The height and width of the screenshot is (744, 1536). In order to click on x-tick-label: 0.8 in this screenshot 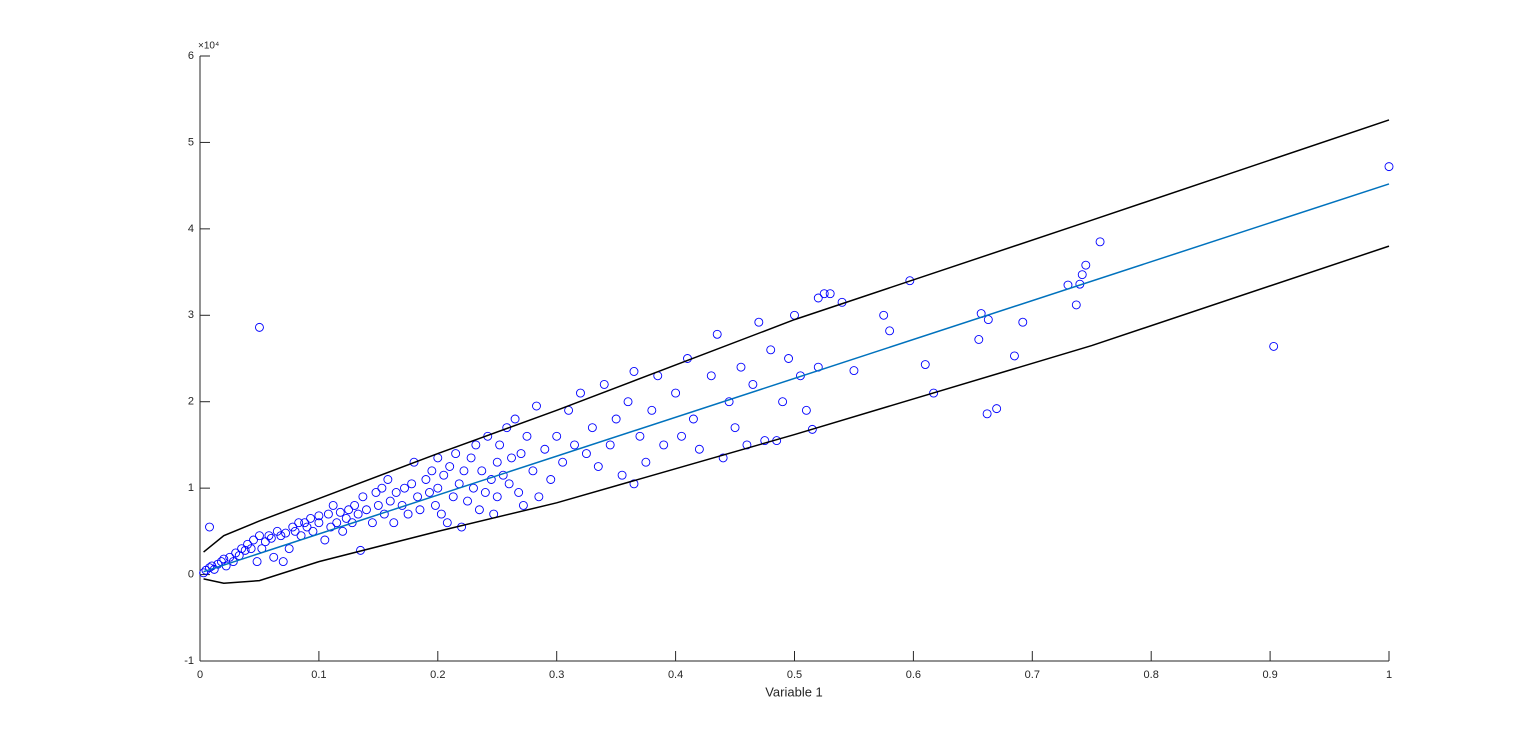, I will do `click(1151, 675)`.